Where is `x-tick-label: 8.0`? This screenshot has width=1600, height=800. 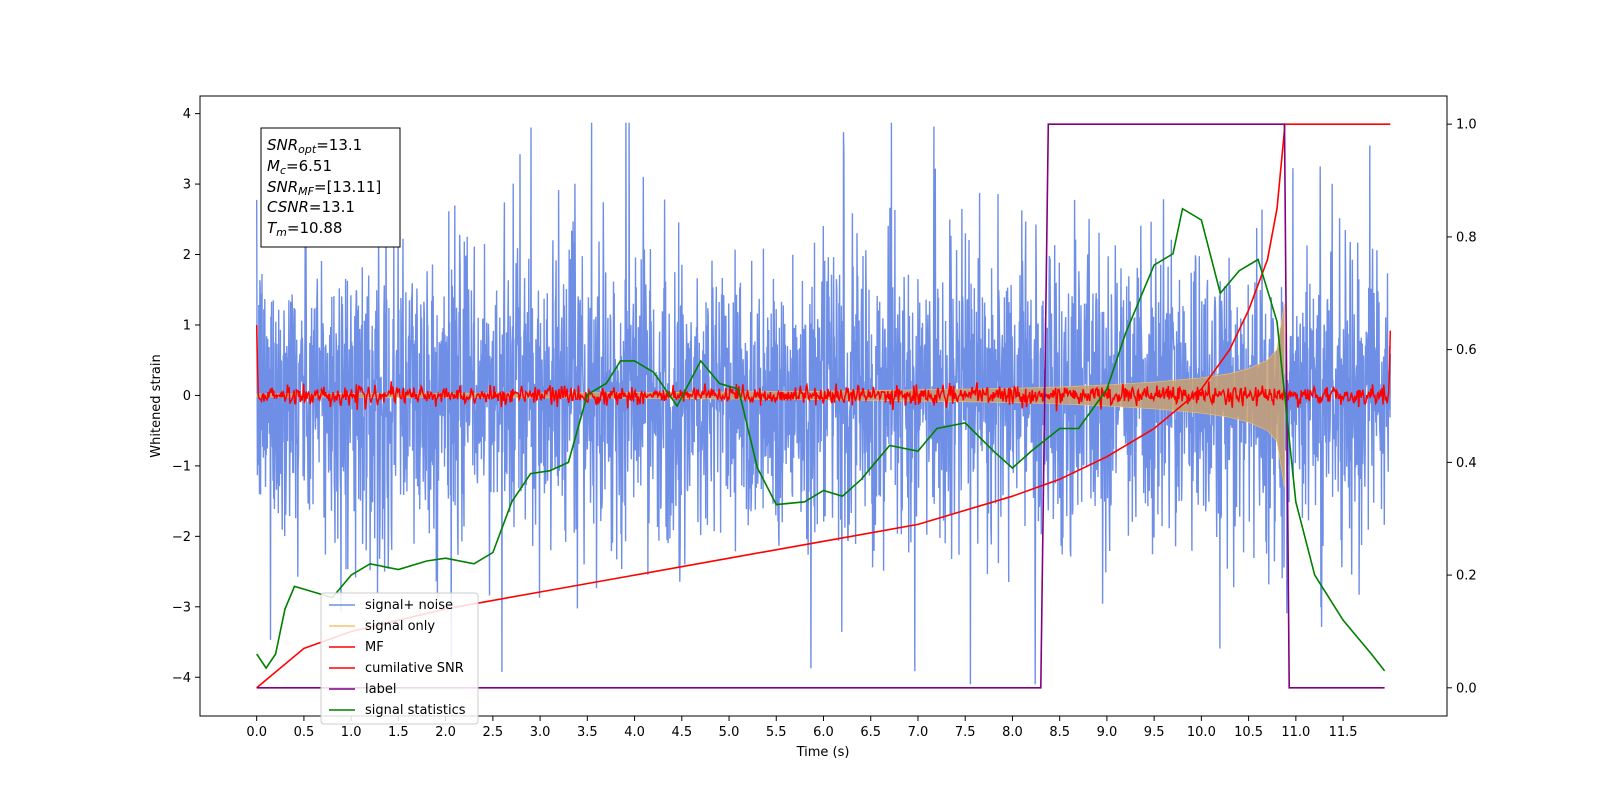
x-tick-label: 8.0 is located at coordinates (1012, 732).